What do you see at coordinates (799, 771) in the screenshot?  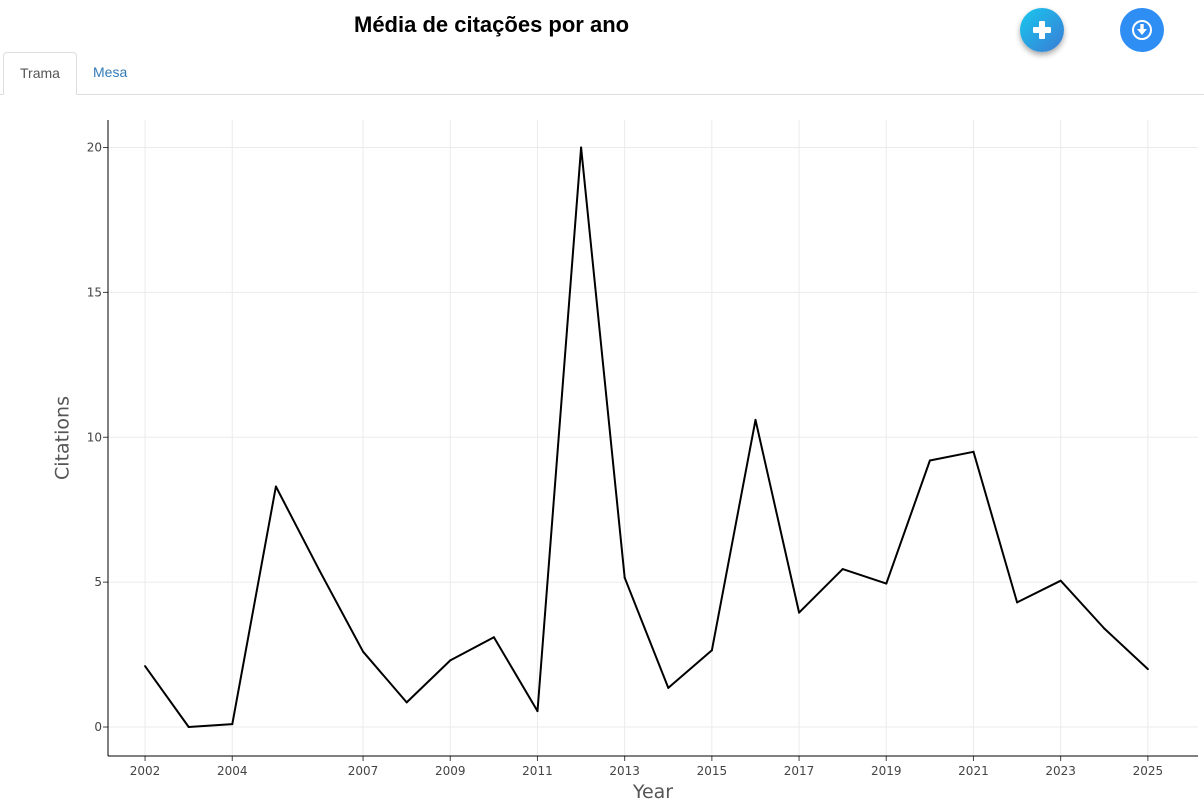 I see `x-tick-label: 2017` at bounding box center [799, 771].